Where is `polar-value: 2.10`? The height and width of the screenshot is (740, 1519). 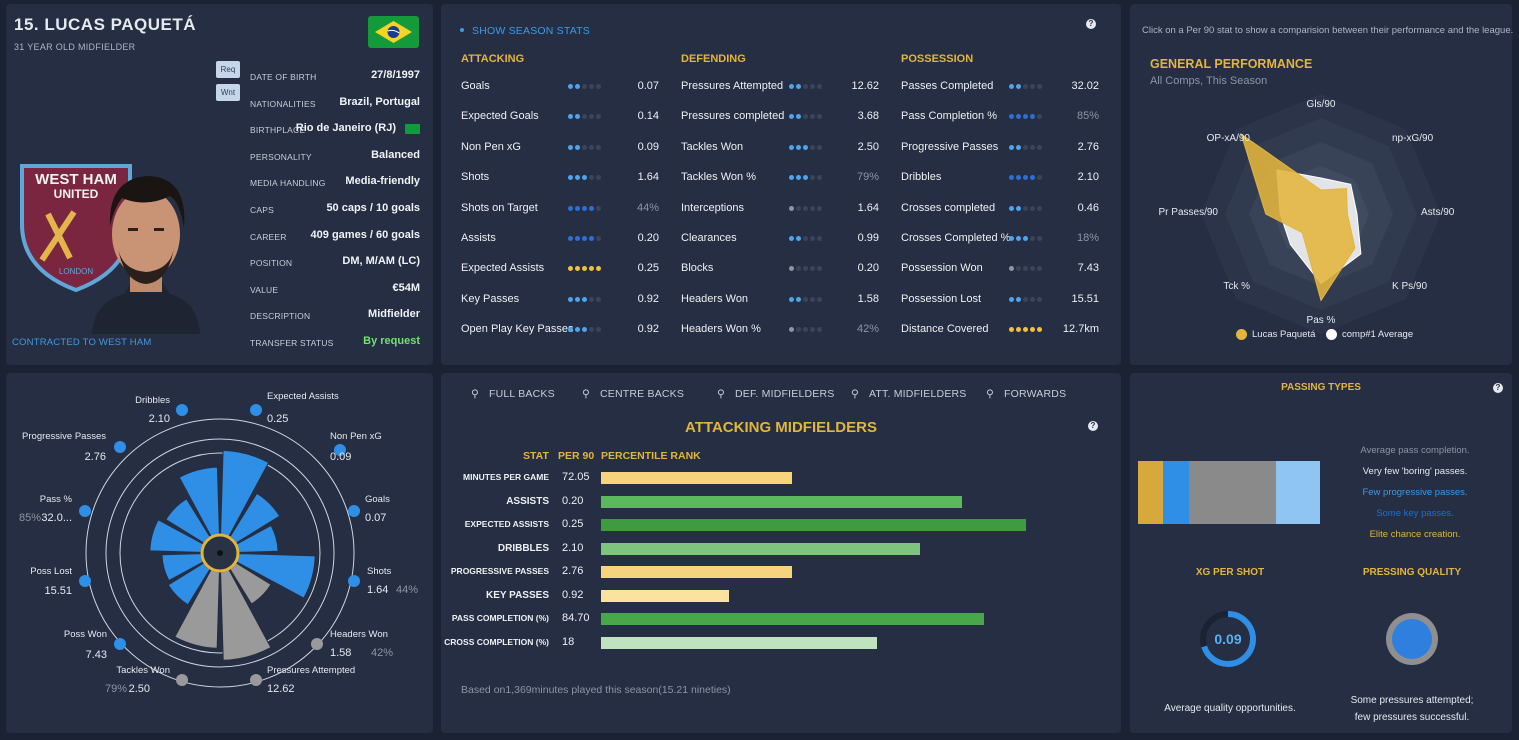 polar-value: 2.10 is located at coordinates (159, 419).